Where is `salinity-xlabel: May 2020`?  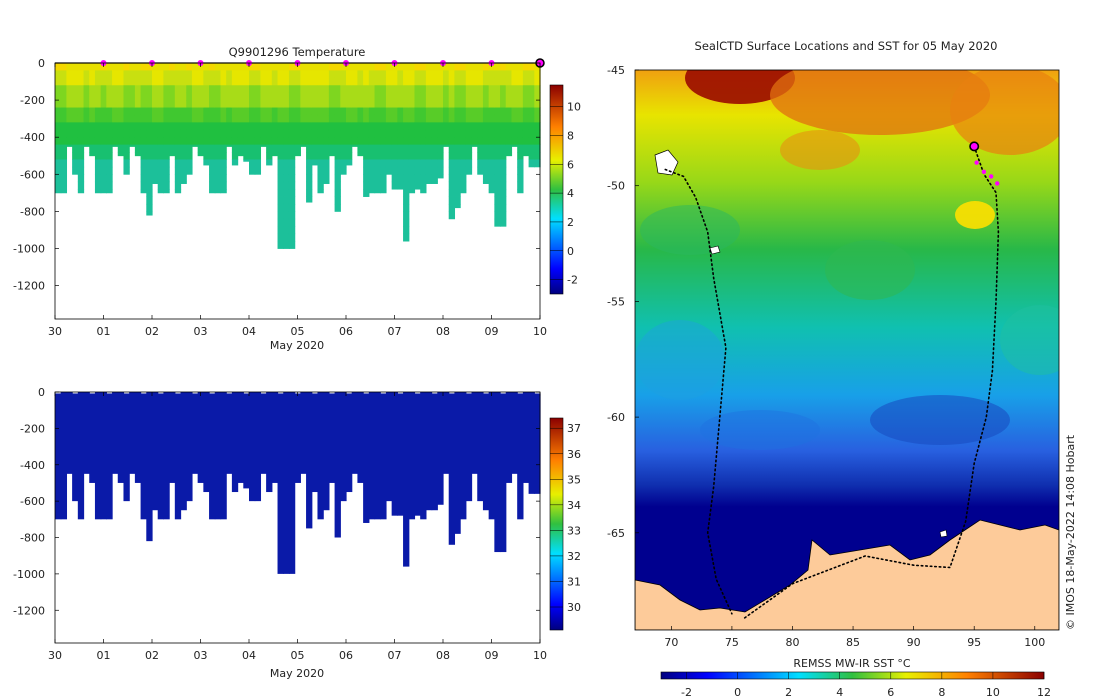
salinity-xlabel: May 2020 is located at coordinates (297, 673).